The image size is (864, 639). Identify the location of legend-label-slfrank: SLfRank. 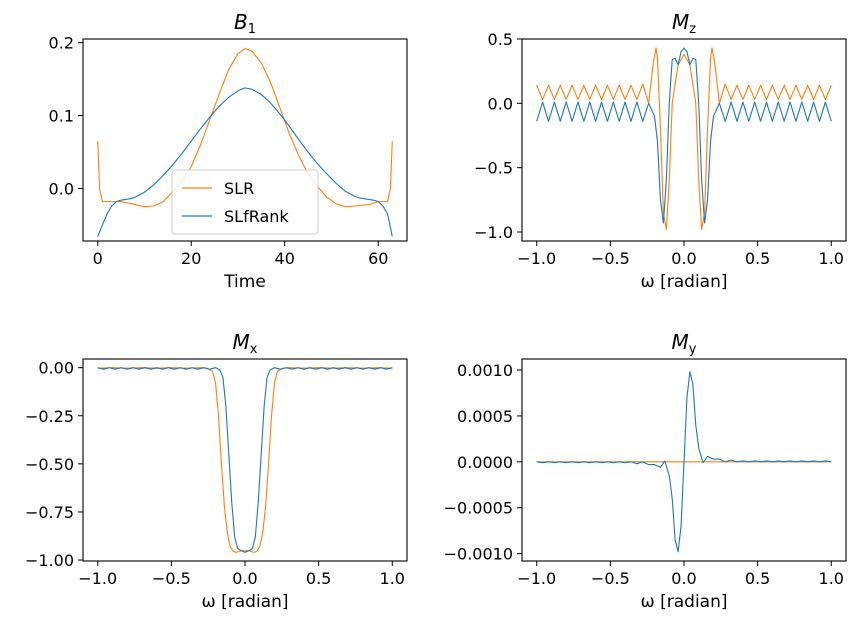
(256, 216).